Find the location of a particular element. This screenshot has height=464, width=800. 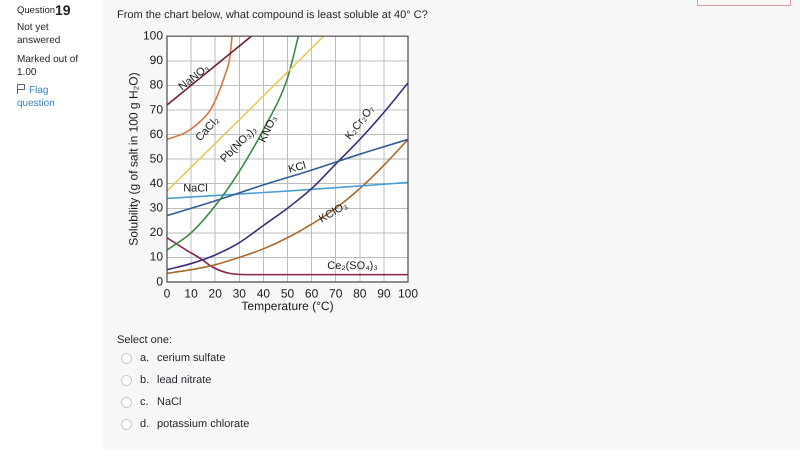

y-tick-label: 30 is located at coordinates (157, 207).